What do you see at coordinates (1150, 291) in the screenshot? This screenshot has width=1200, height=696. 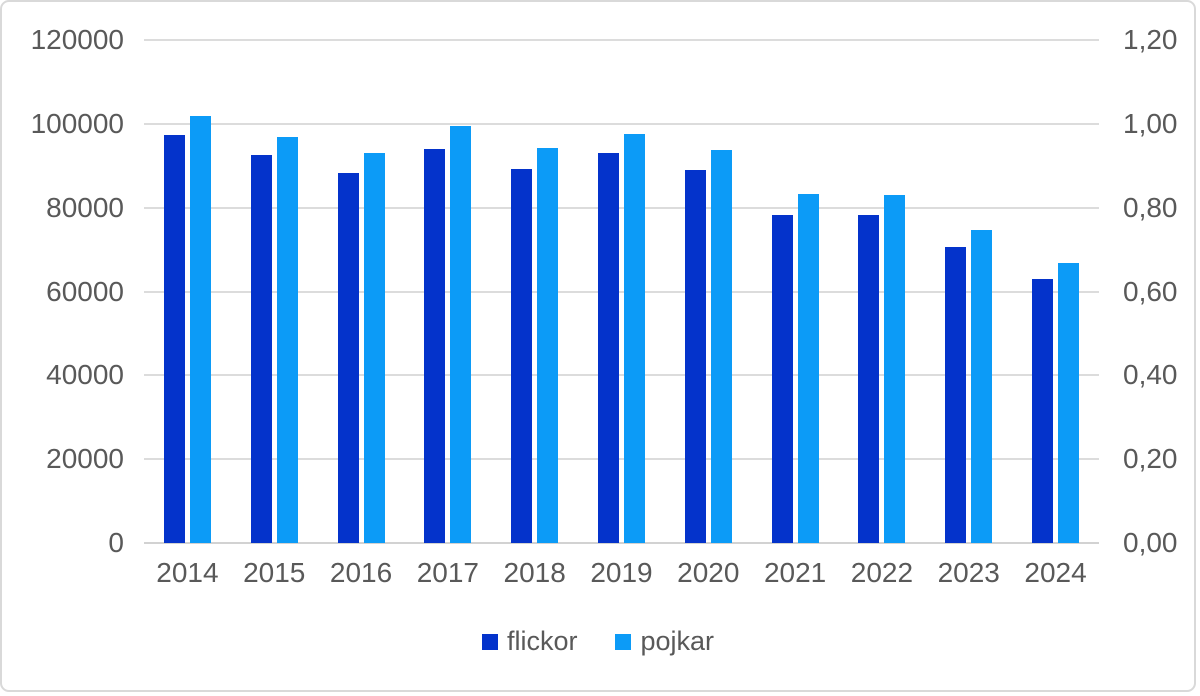 I see `y-axis-right-tick: 0,60` at bounding box center [1150, 291].